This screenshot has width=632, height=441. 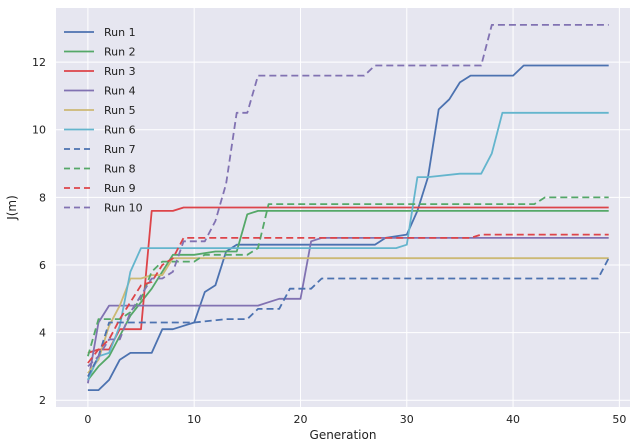 What do you see at coordinates (39, 62) in the screenshot?
I see `y-tick-label: 12` at bounding box center [39, 62].